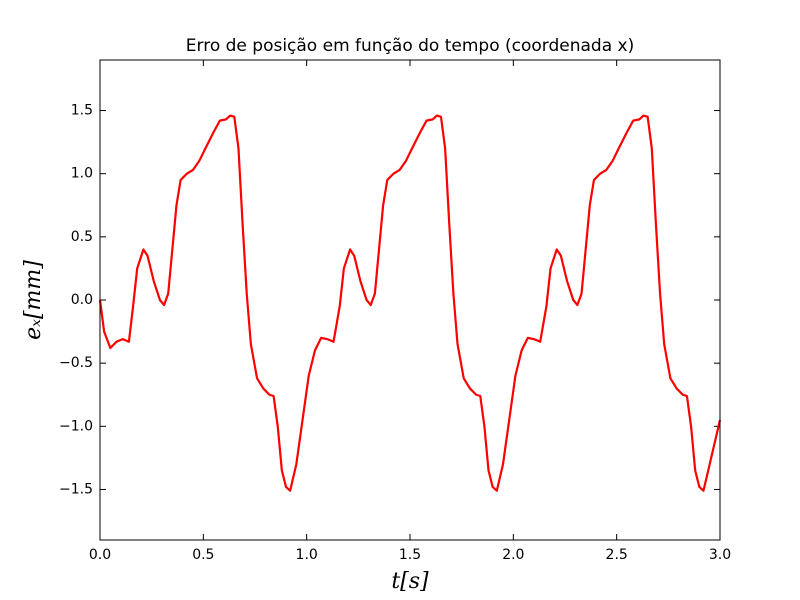 The image size is (800, 600). What do you see at coordinates (82, 237) in the screenshot?
I see `y-tick-label: 0.5` at bounding box center [82, 237].